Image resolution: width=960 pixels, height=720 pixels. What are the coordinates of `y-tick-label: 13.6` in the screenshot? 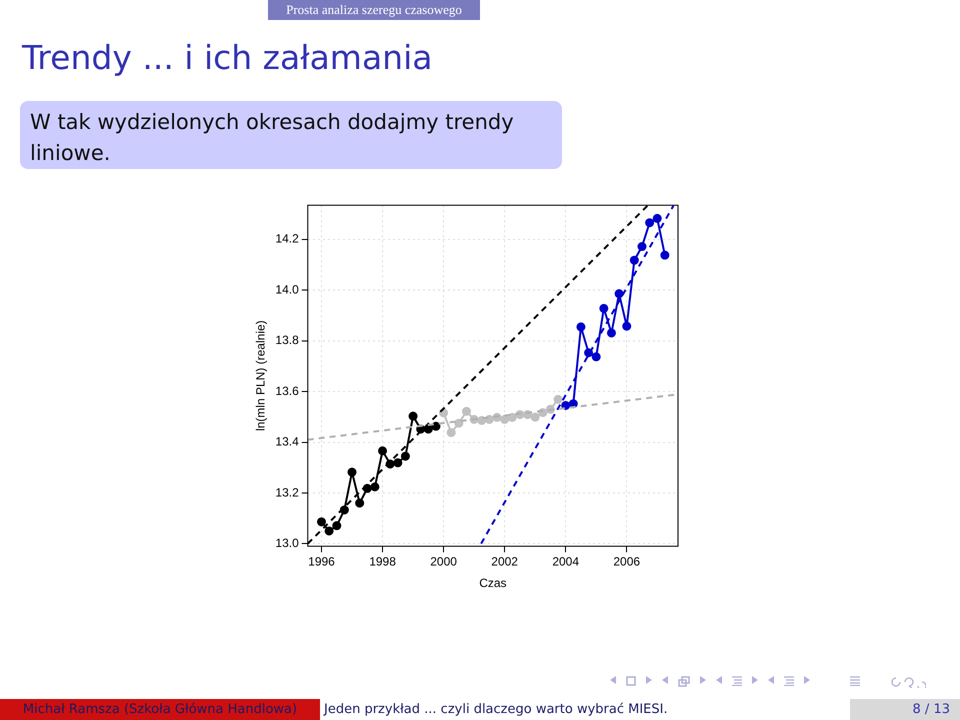 It's located at (287, 391).